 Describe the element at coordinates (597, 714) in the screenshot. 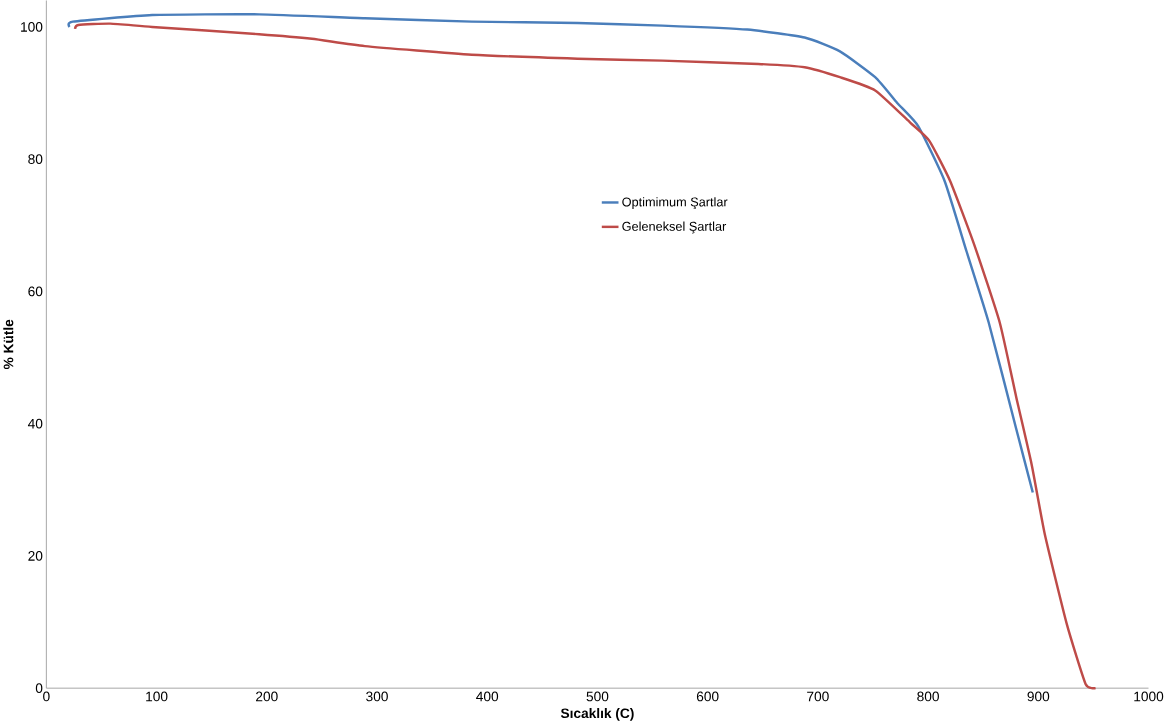

I see `x-axis-title: Sıcaklık (C)` at that location.